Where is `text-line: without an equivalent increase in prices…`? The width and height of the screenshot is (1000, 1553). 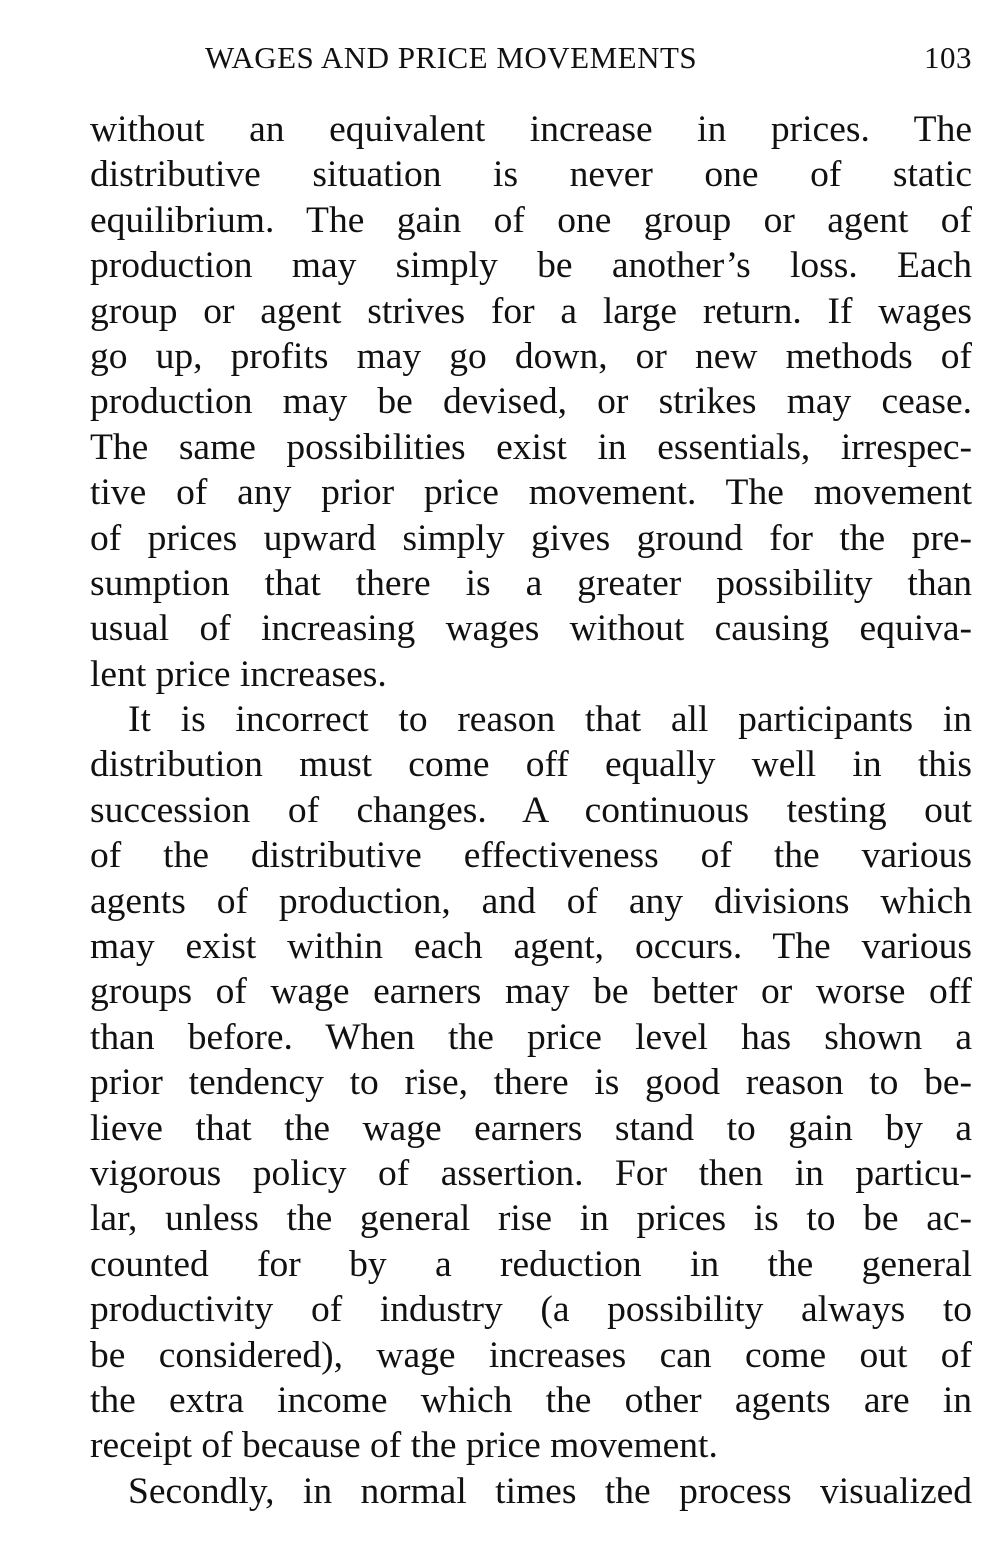 text-line: without an equivalent increase in prices… is located at coordinates (531, 129).